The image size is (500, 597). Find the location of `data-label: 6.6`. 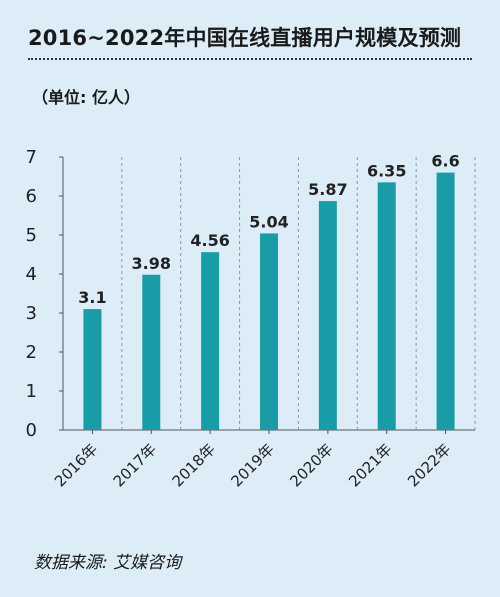

data-label: 6.6 is located at coordinates (445, 161).